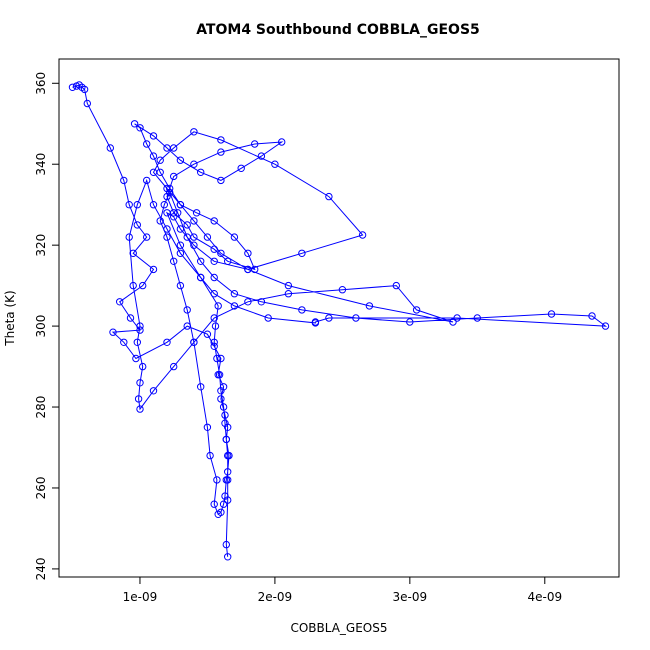 The image size is (650, 650). What do you see at coordinates (41, 407) in the screenshot?
I see `y-tick-label: 280` at bounding box center [41, 407].